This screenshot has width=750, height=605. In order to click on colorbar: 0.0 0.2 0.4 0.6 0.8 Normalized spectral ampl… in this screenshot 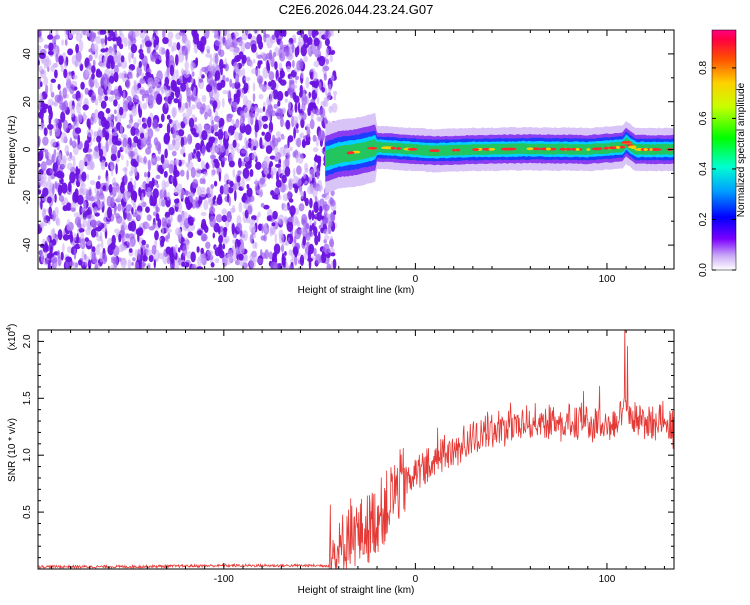, I will do `click(722, 153)`.